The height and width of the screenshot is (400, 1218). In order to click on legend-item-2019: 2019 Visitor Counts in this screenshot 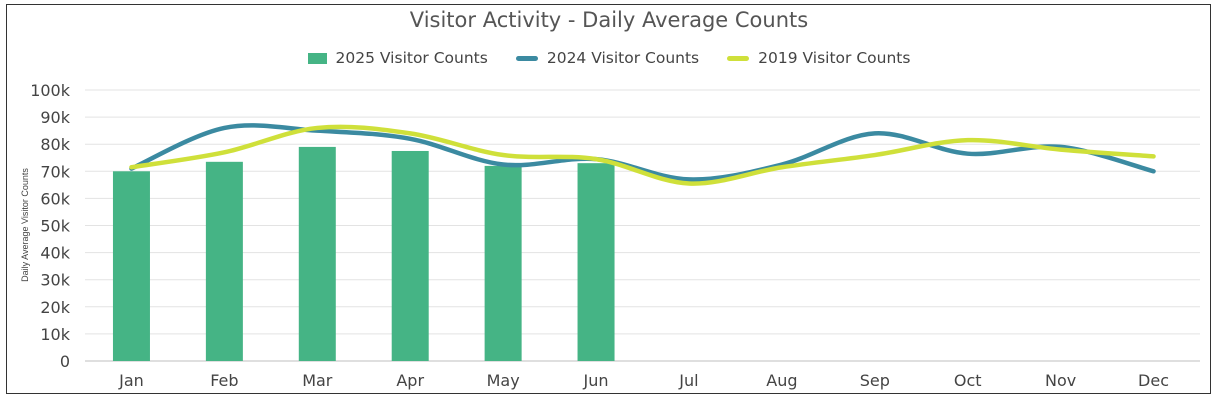, I will do `click(818, 58)`.